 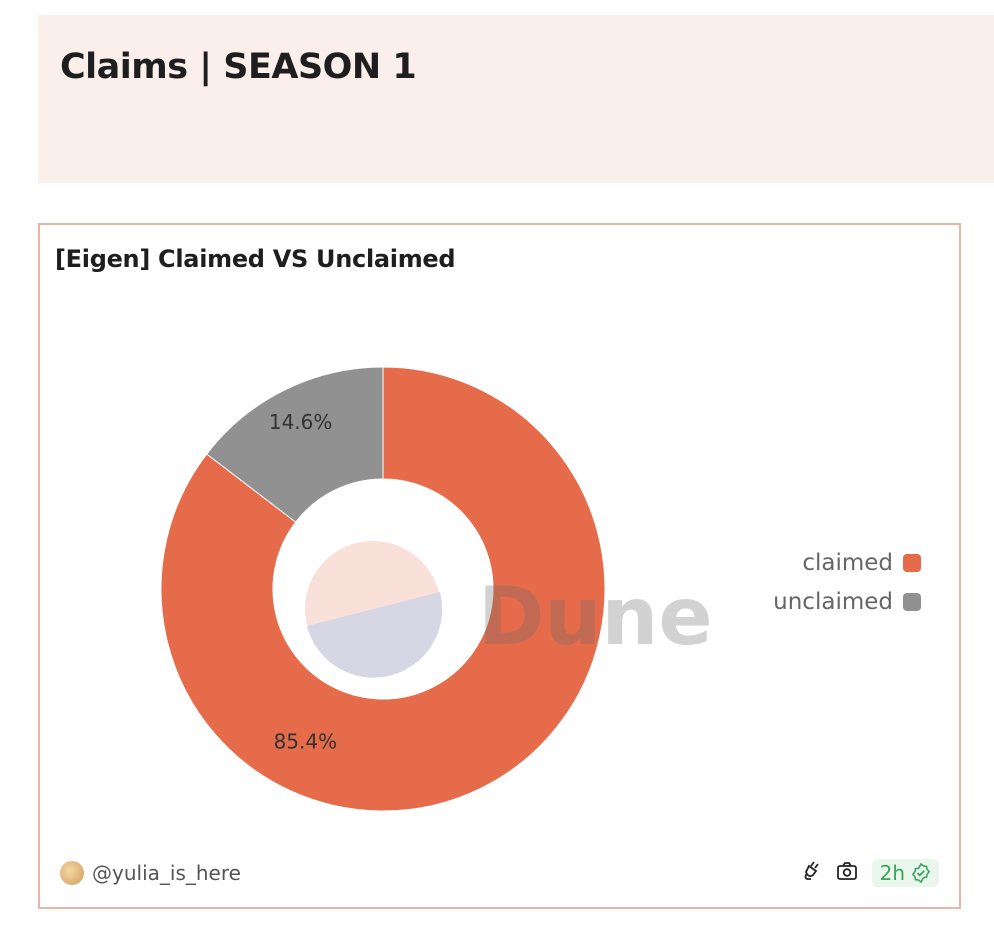 What do you see at coordinates (72, 873) in the screenshot?
I see `avatar` at bounding box center [72, 873].